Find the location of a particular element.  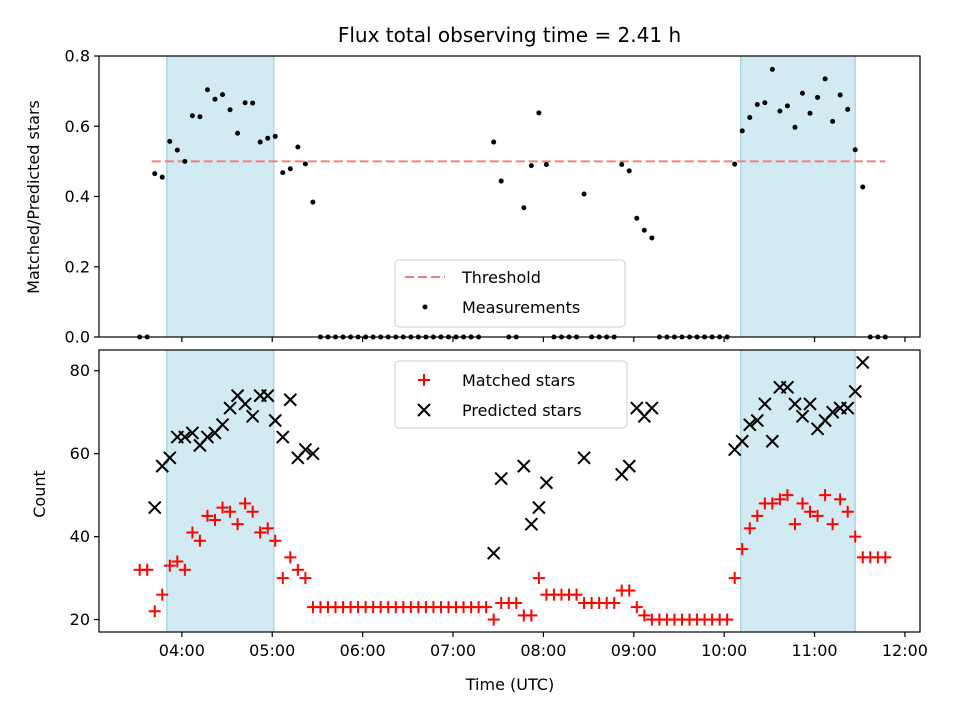

bottom-y-axis-ticks: 20 40 60 80 is located at coordinates (84, 495).